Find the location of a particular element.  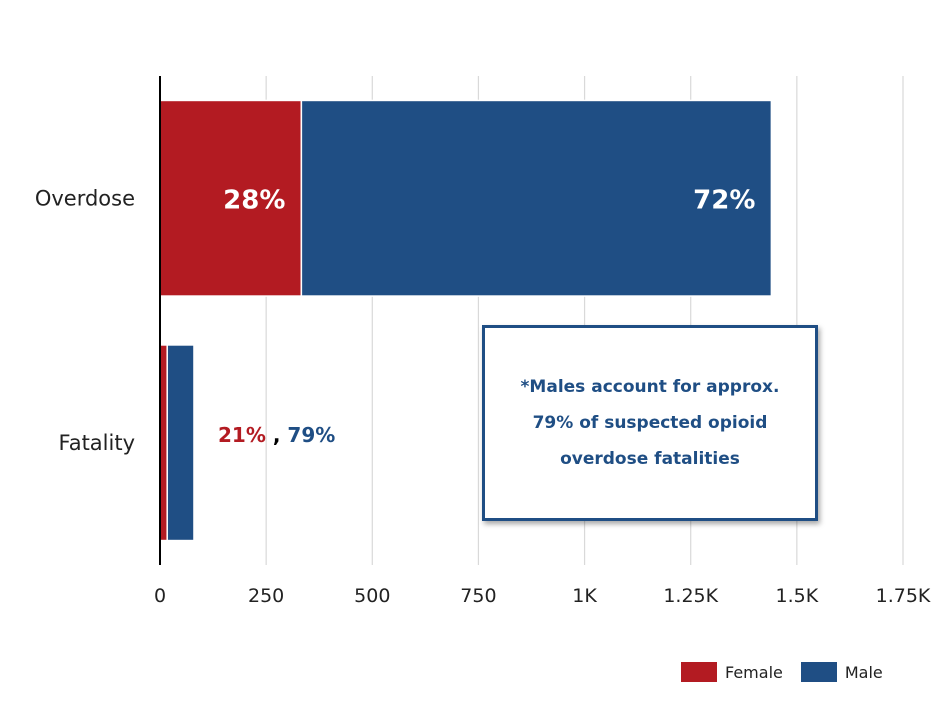

legend-swatch-female is located at coordinates (699, 672).